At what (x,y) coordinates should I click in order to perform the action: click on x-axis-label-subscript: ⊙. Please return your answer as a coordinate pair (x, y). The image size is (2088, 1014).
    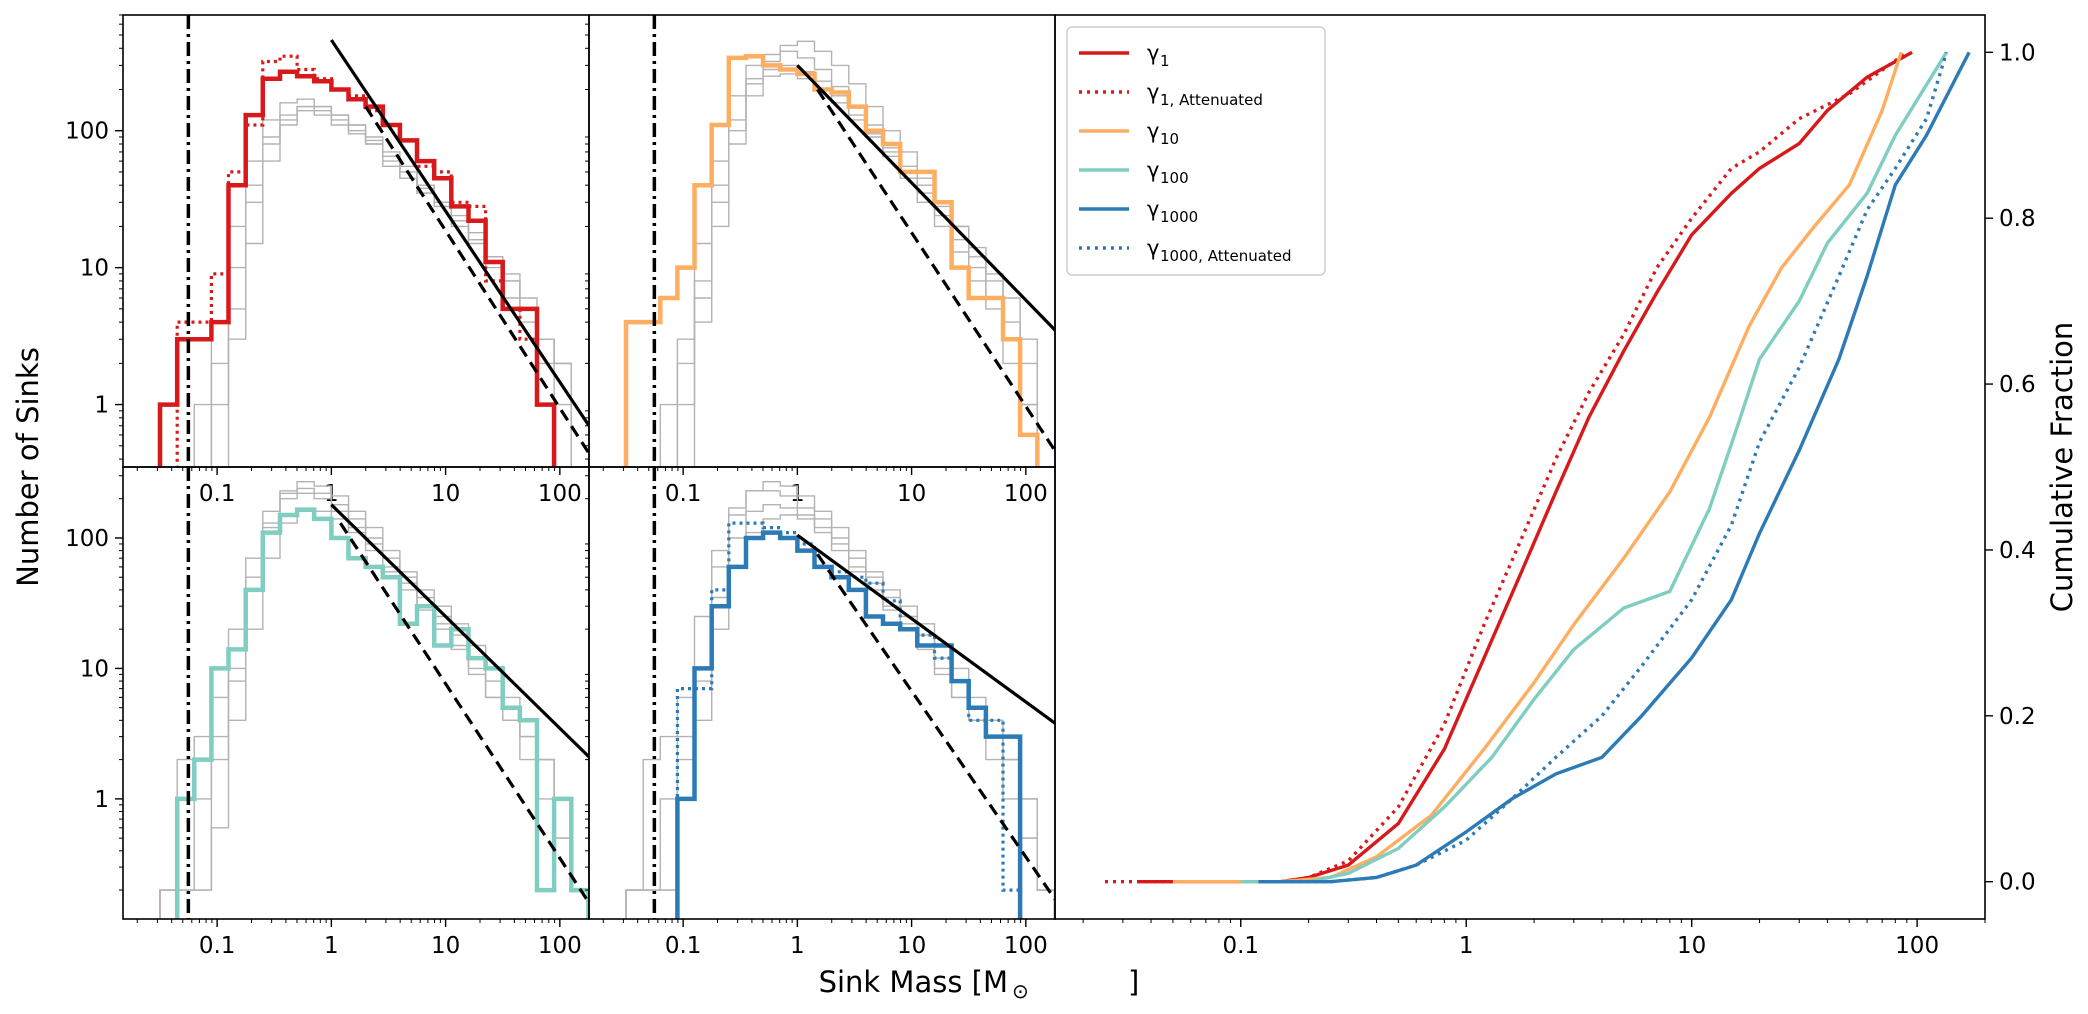
    Looking at the image, I should click on (1020, 991).